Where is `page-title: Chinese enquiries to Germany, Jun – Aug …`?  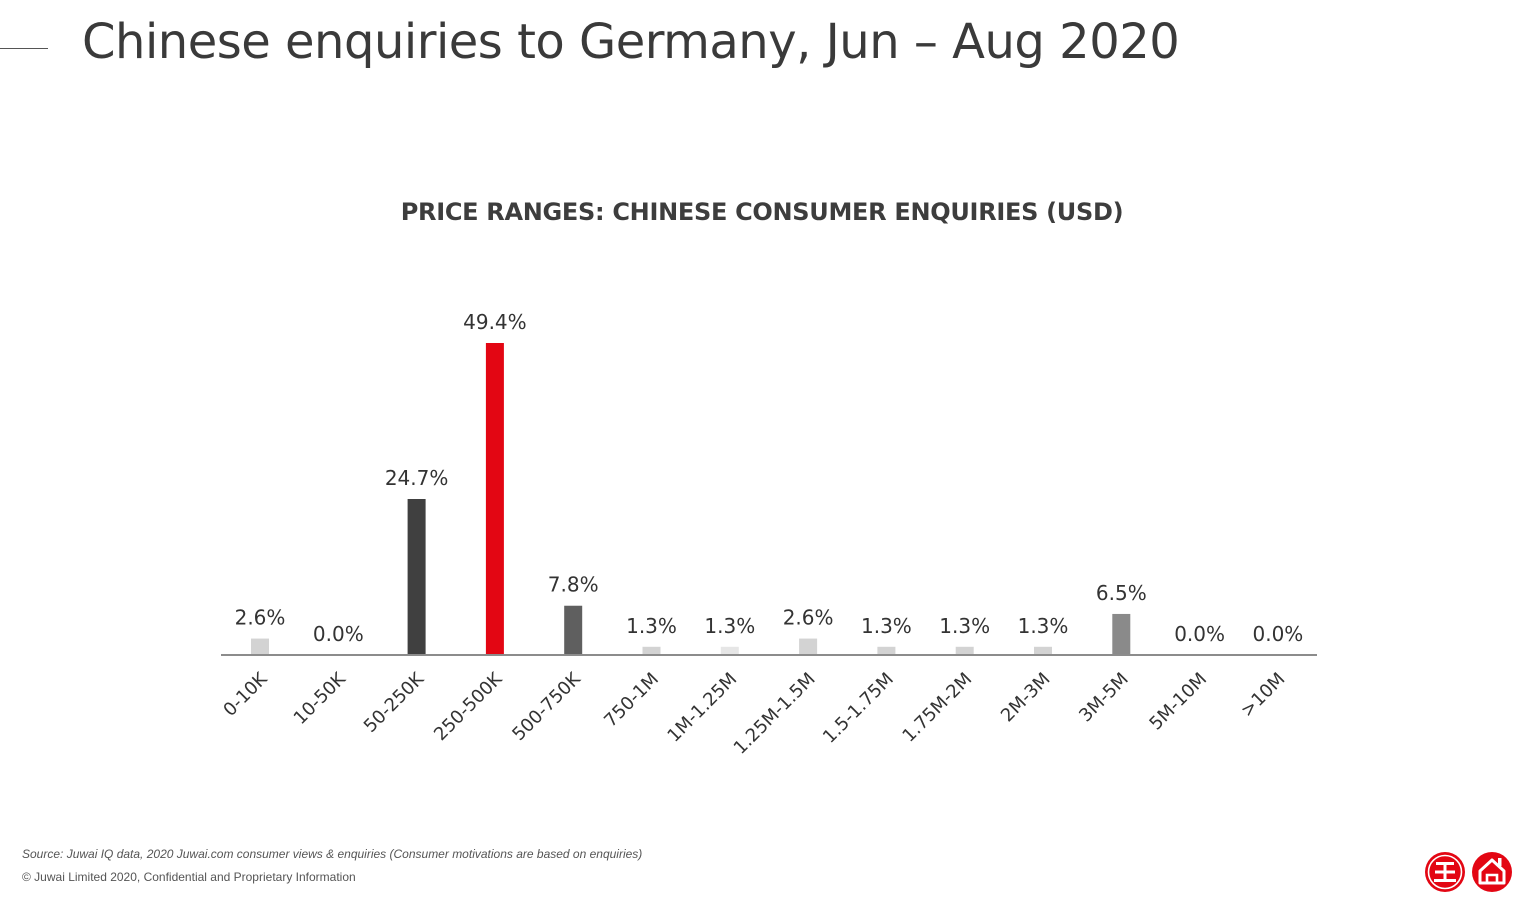
page-title: Chinese enquiries to Germany, Jun – Aug … is located at coordinates (631, 42).